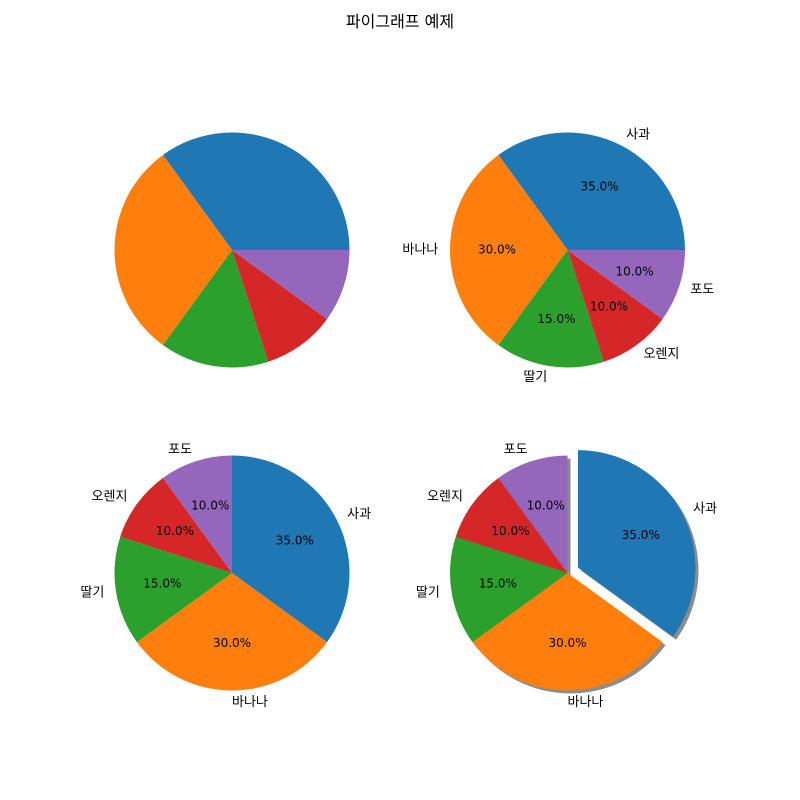 This screenshot has width=800, height=800. I want to click on pie-chart-3: 사과 35.0% 바나나 30.0% 딸기 15.0% 오렌지 10.0% 포도 10.0%, so click(225, 576).